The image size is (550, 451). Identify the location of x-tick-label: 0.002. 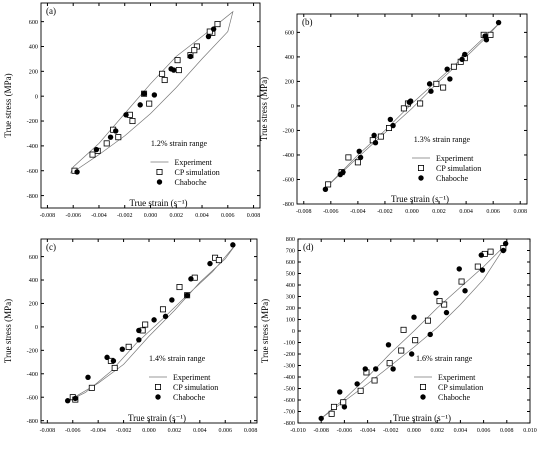
(175, 431).